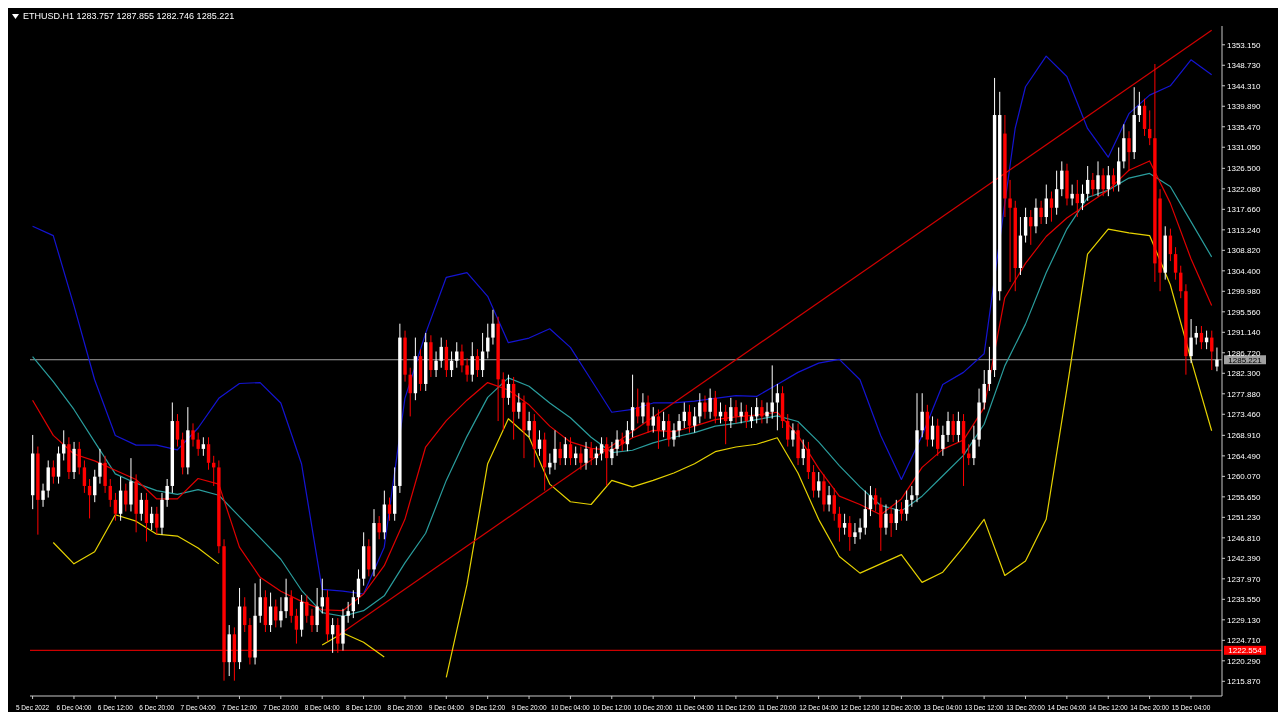 This screenshot has height=720, width=1280. I want to click on y-tick-label: 1331.050, so click(1244, 148).